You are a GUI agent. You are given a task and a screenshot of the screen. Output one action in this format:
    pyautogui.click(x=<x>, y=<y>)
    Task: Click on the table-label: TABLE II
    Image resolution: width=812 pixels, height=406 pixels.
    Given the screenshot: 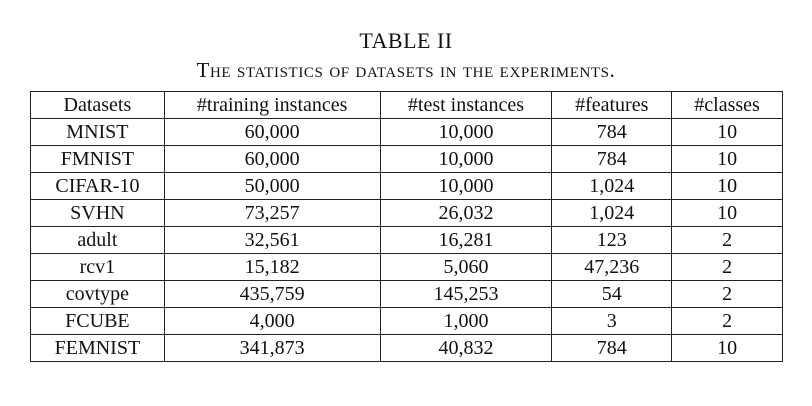 What is the action you would take?
    pyautogui.click(x=406, y=40)
    